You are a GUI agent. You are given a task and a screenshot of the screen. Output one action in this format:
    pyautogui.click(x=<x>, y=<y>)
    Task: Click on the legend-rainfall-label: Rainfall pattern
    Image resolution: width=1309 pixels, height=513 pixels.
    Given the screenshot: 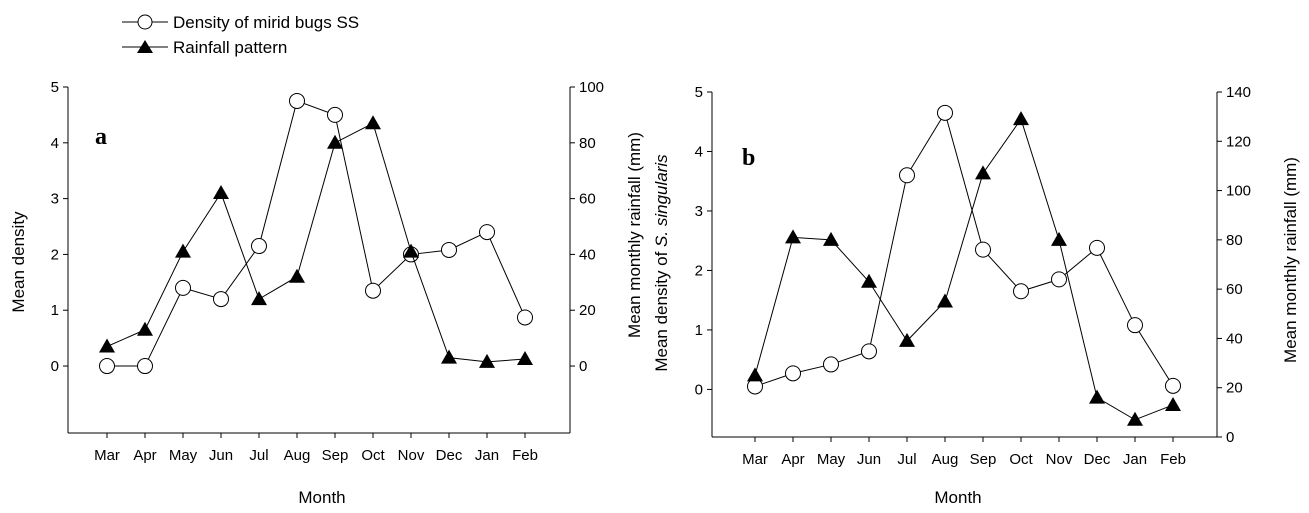 What is the action you would take?
    pyautogui.click(x=230, y=47)
    